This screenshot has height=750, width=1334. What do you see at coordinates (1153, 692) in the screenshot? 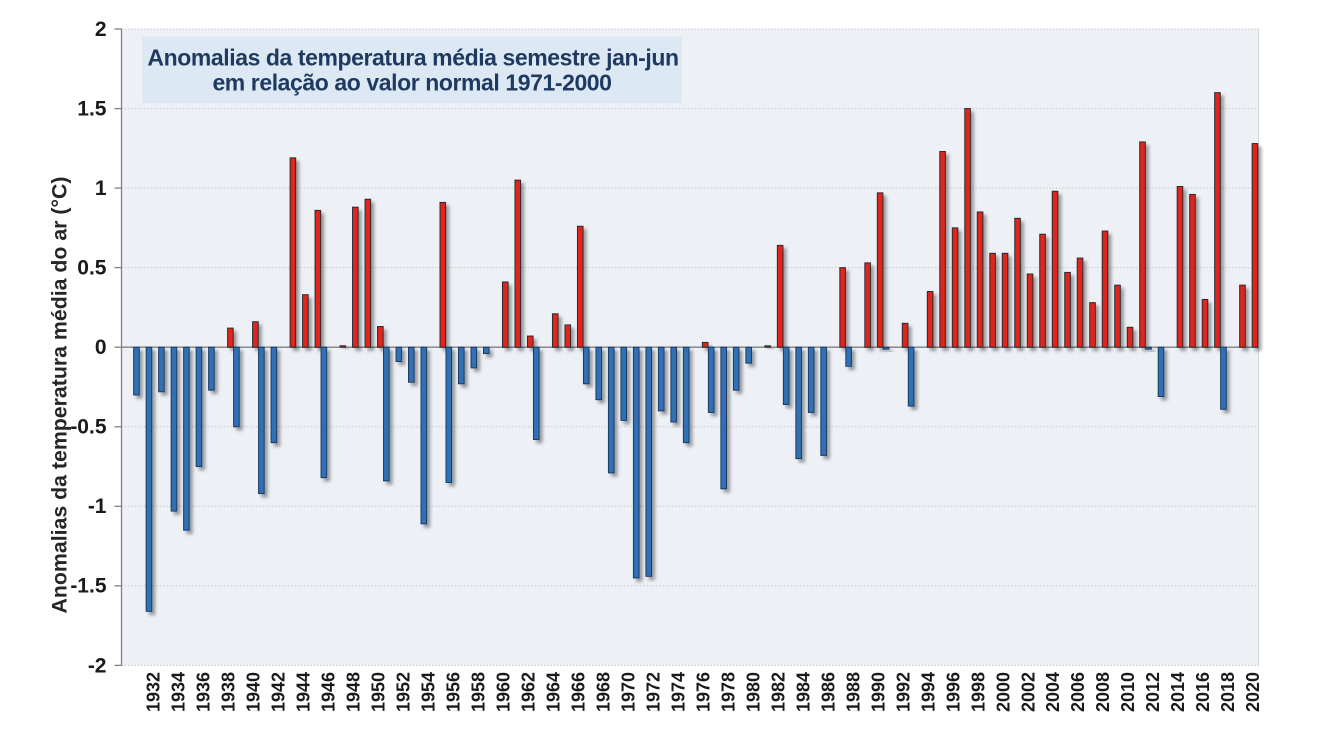
I see `svg-text: 2012` at bounding box center [1153, 692].